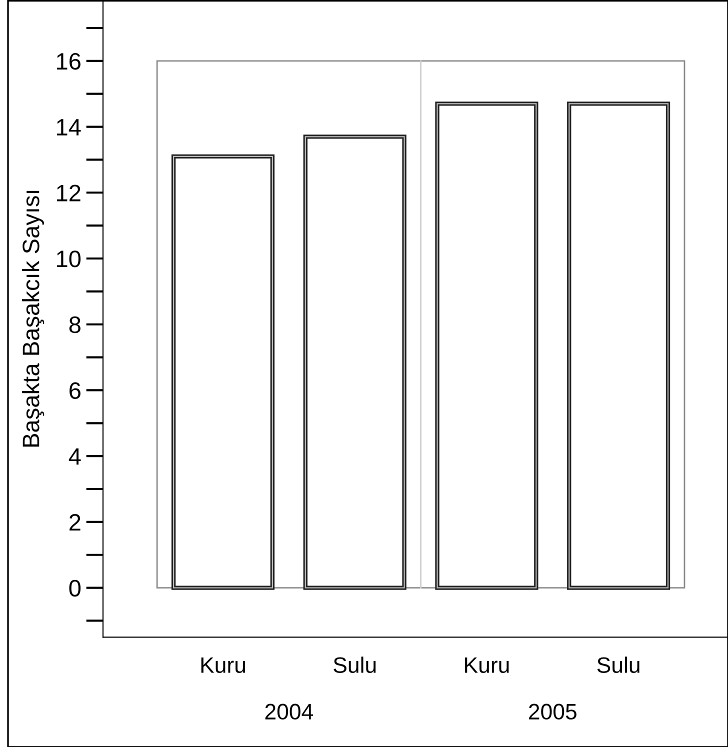  I want to click on y-tick-label: 14, so click(69, 127).